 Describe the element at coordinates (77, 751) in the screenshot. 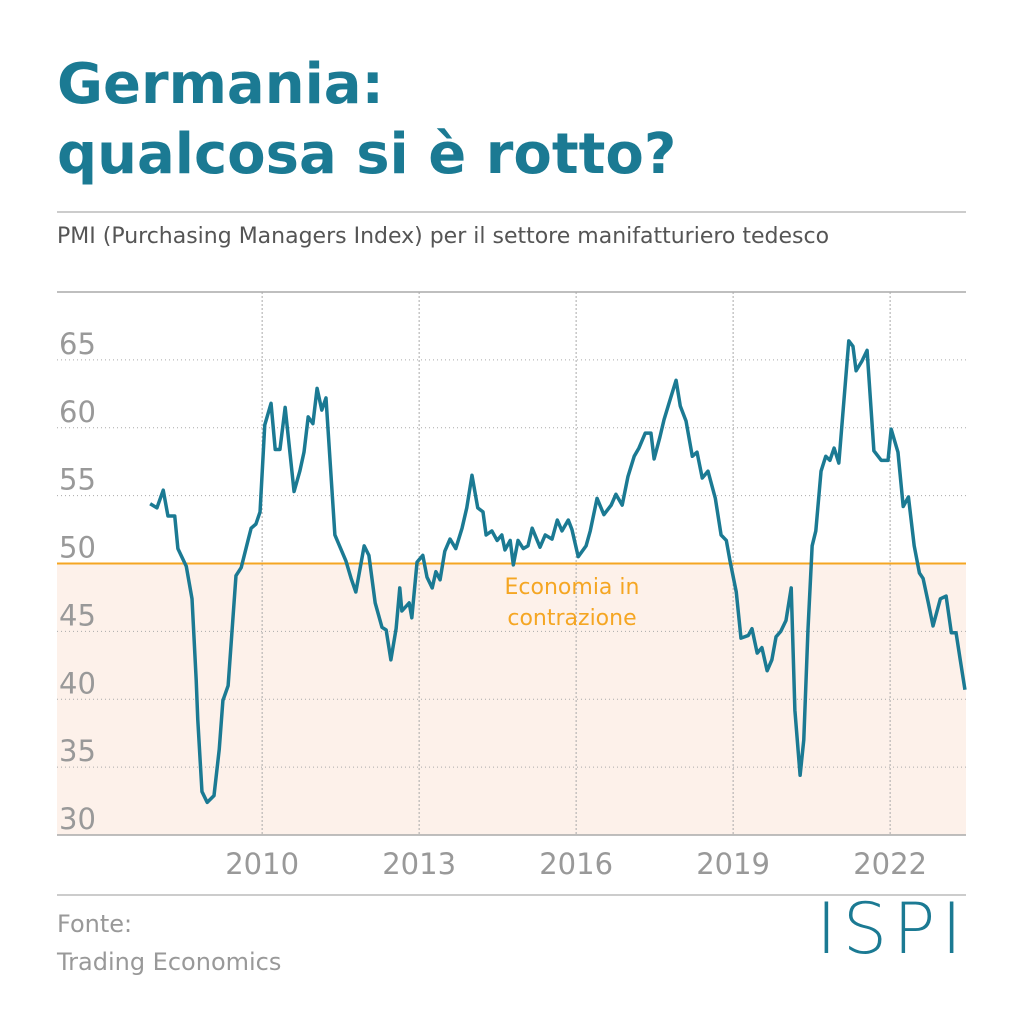

I see `y-tick-label: 35` at that location.